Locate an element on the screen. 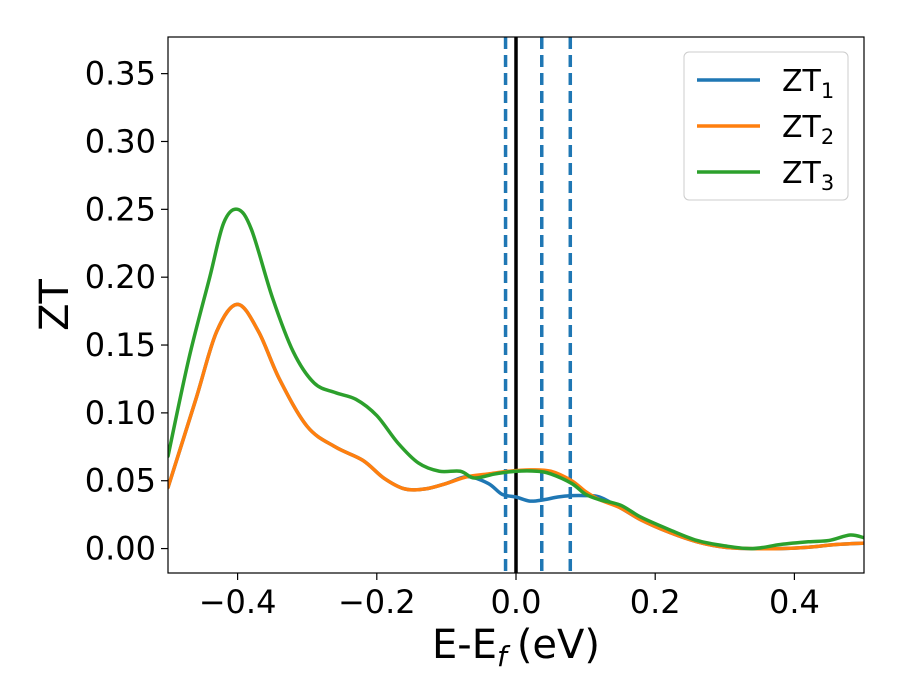 This screenshot has width=900, height=700. x-axis-label-main: E-E is located at coordinates (464, 645).